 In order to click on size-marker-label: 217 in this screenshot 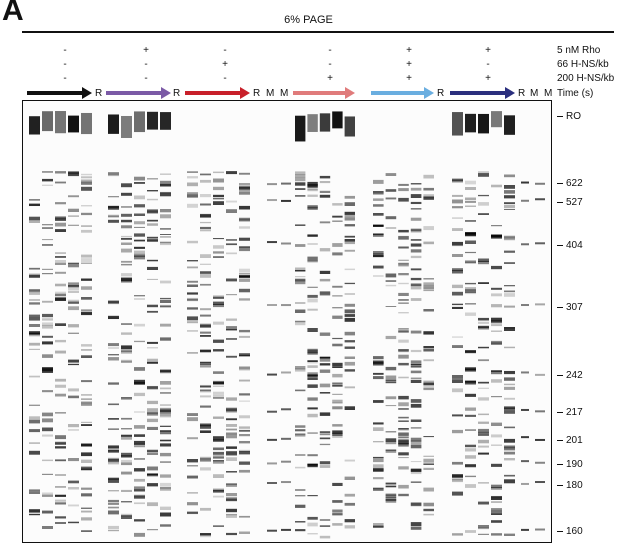, I will do `click(574, 412)`.